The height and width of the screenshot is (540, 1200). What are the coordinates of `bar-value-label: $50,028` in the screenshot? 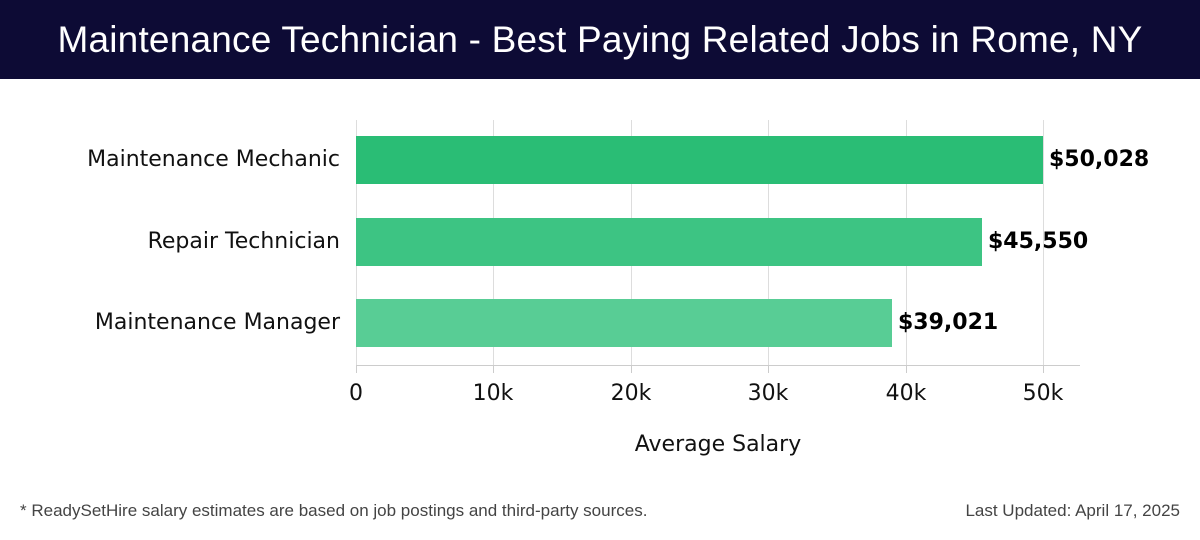 It's located at (1099, 159).